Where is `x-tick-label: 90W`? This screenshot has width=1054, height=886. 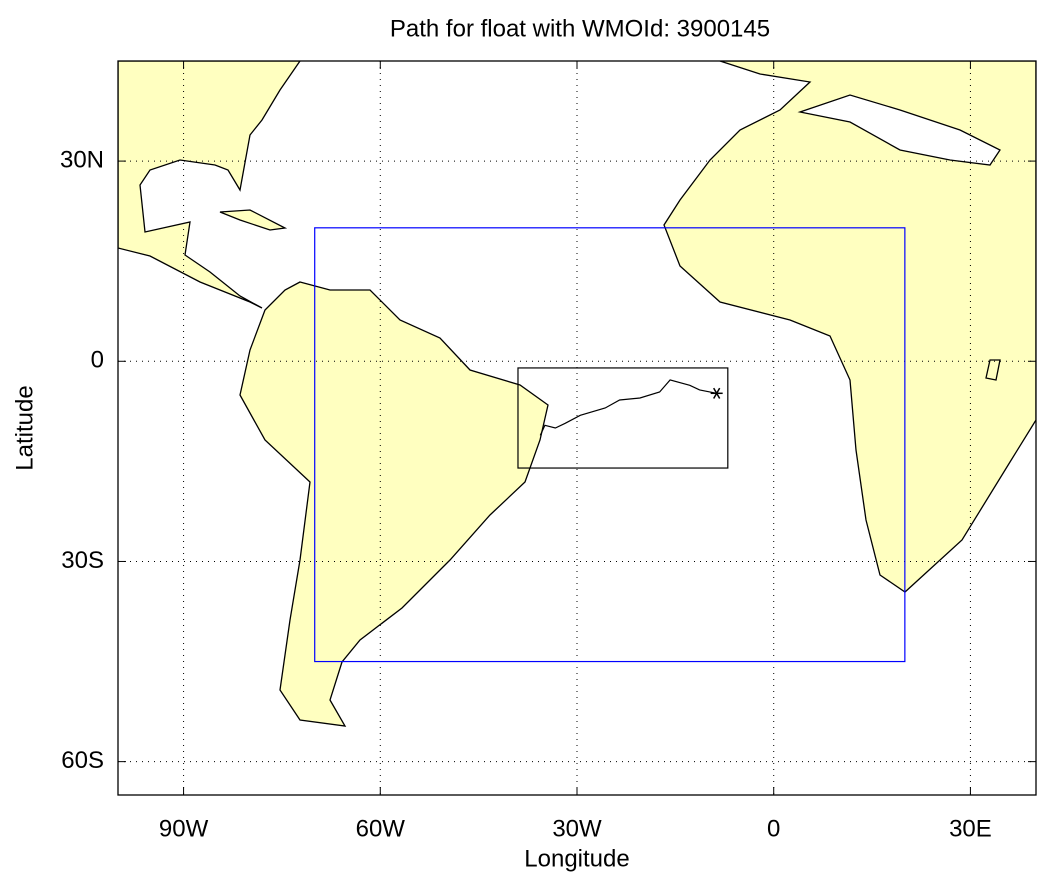 x-tick-label: 90W is located at coordinates (184, 828).